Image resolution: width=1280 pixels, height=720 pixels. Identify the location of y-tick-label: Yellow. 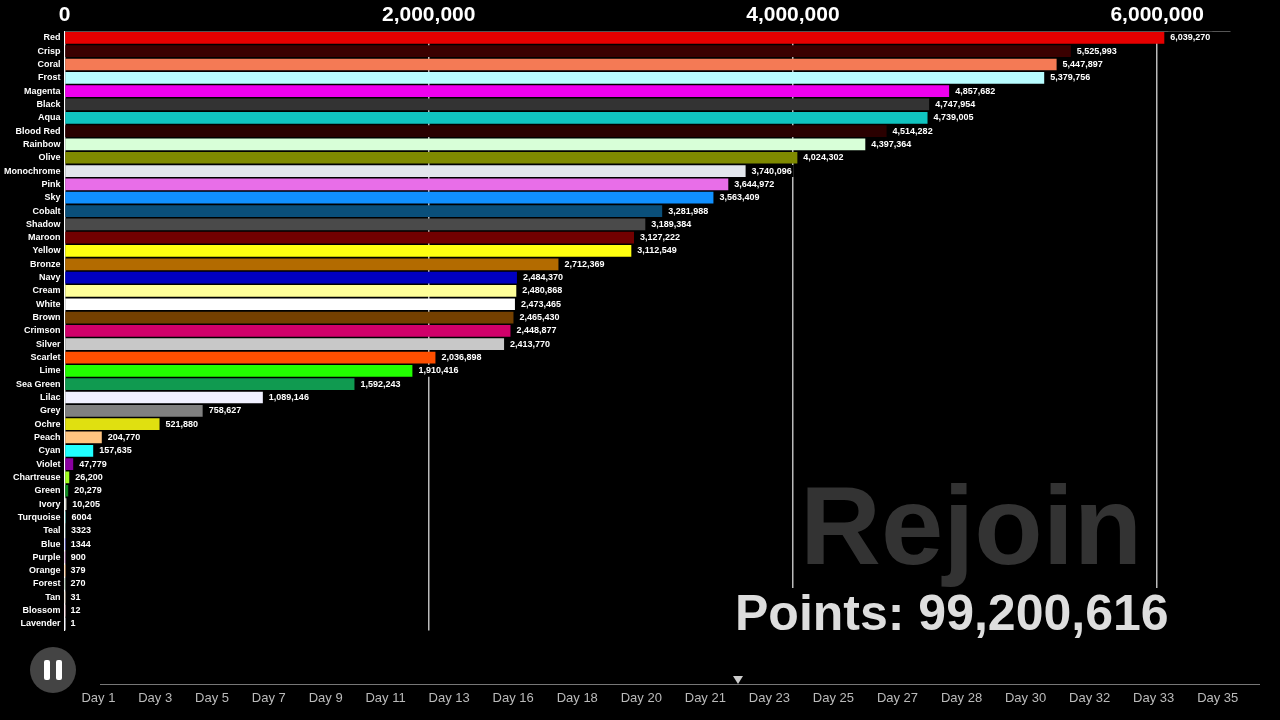
(47, 250).